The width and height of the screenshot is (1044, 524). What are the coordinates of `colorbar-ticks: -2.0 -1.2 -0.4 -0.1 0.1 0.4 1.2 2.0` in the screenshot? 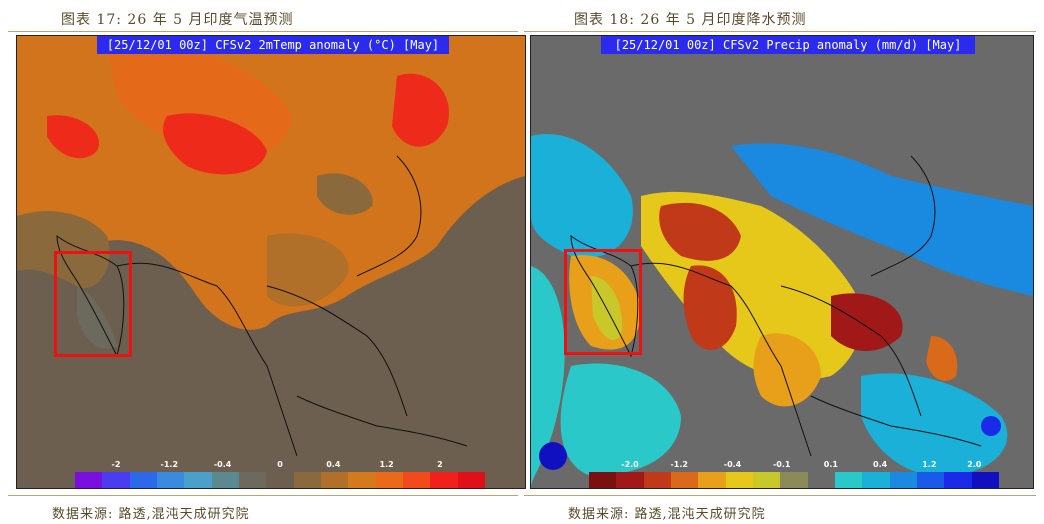 It's located at (794, 466).